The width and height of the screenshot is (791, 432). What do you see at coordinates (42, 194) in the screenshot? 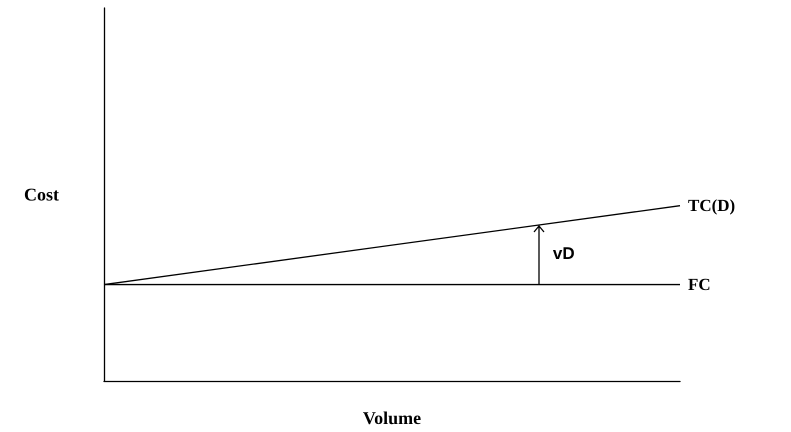
I see `y-axis-title: Cost` at bounding box center [42, 194].